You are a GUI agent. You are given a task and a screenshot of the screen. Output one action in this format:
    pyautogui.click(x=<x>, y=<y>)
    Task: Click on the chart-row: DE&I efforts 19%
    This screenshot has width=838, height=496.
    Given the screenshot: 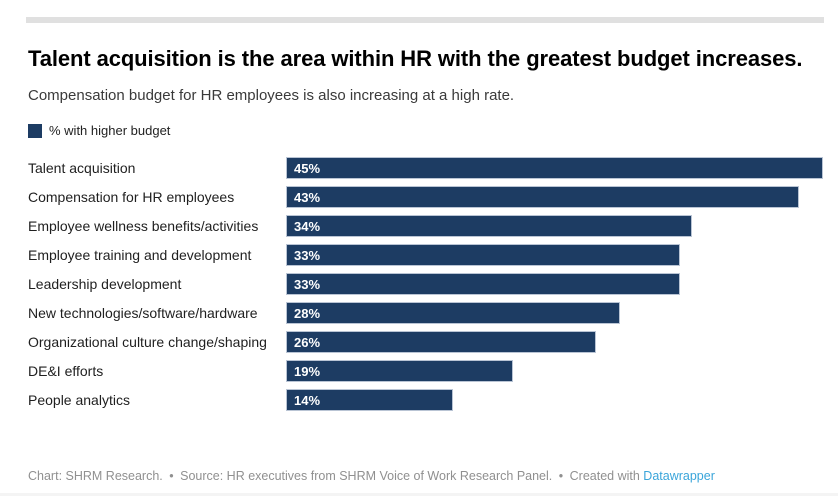 What is the action you would take?
    pyautogui.click(x=426, y=371)
    